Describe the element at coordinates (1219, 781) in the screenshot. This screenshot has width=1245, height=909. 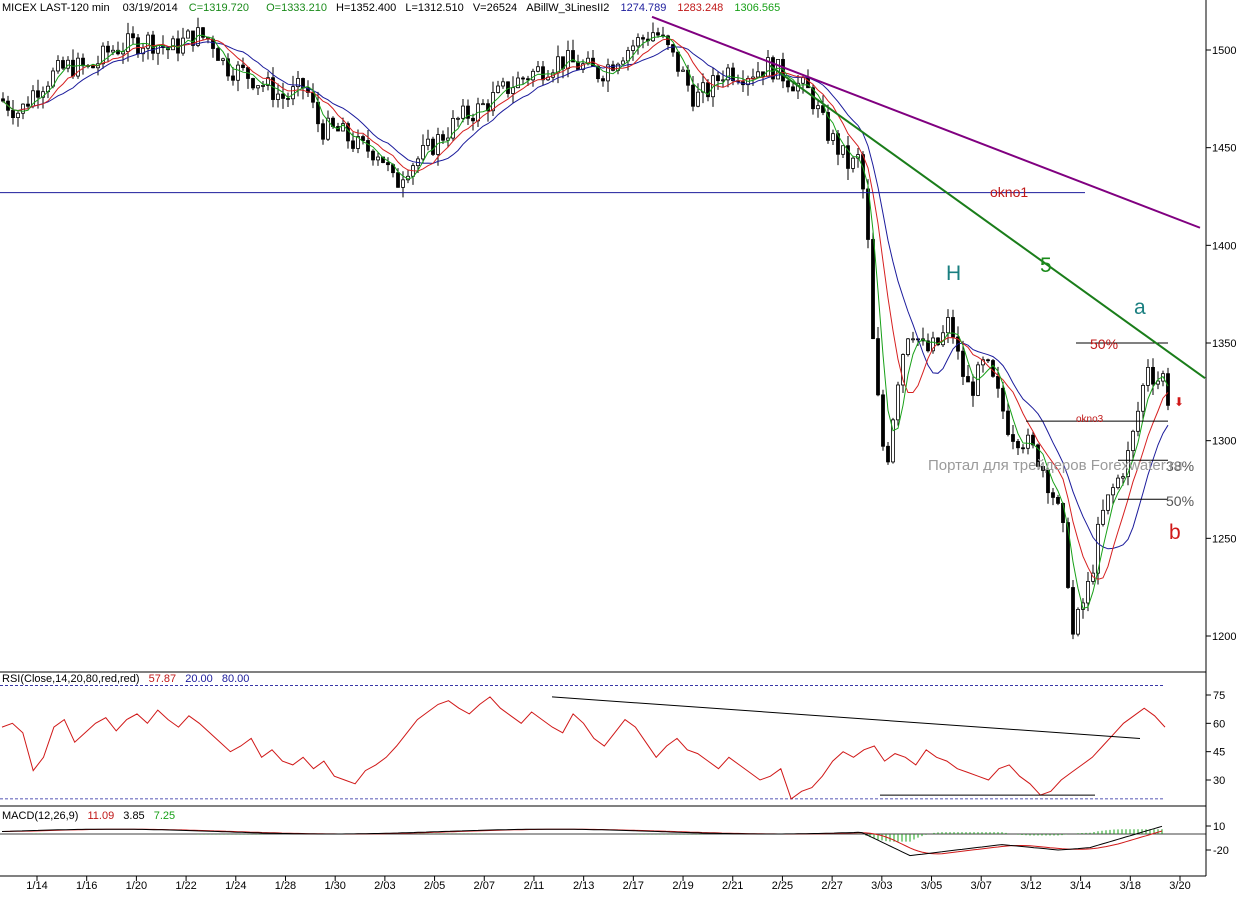
I see `rsi-y-tick-label: 30` at that location.